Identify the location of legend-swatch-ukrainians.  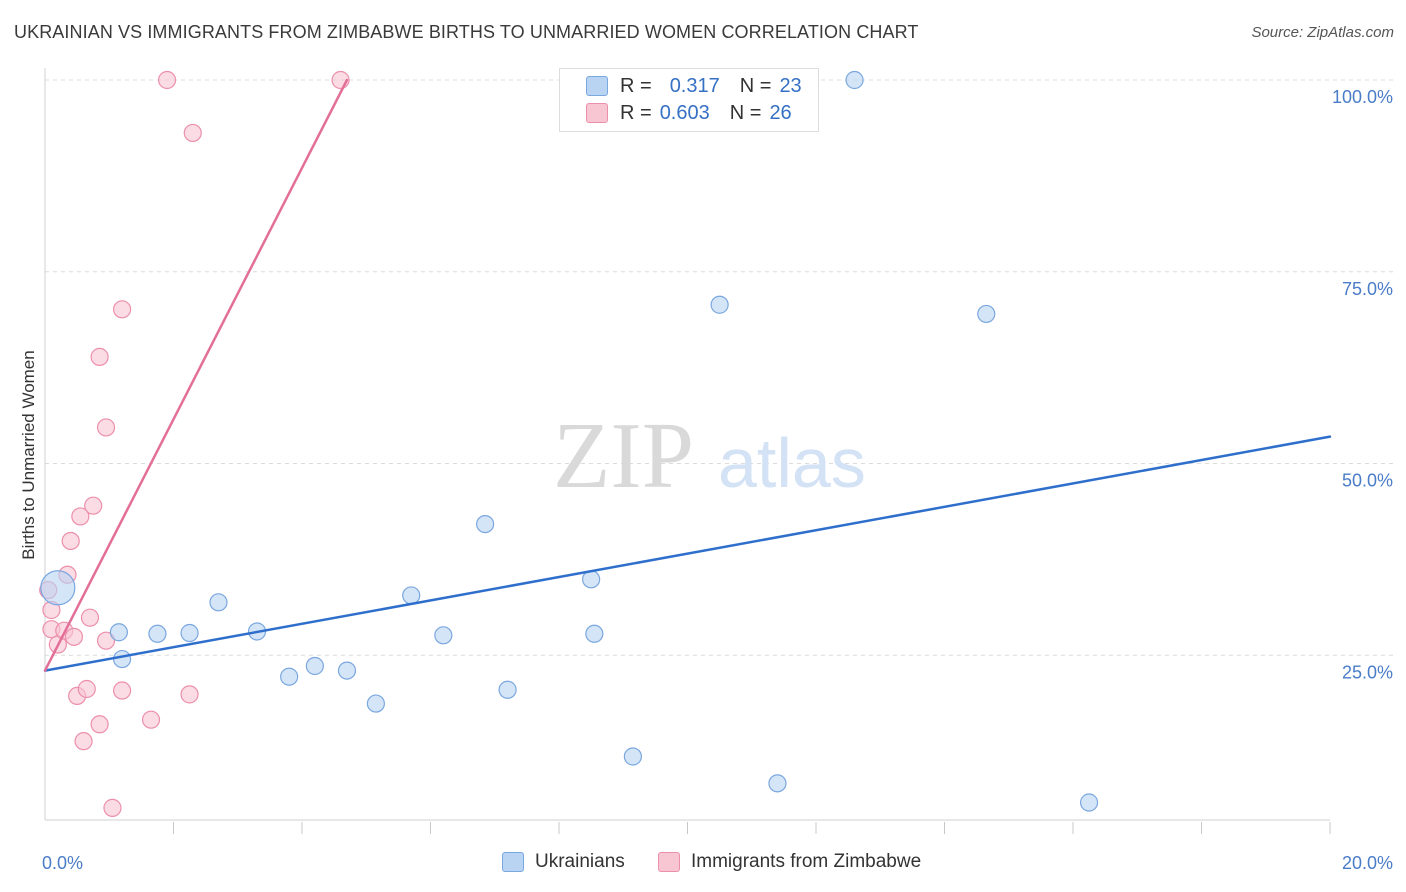
(597, 86).